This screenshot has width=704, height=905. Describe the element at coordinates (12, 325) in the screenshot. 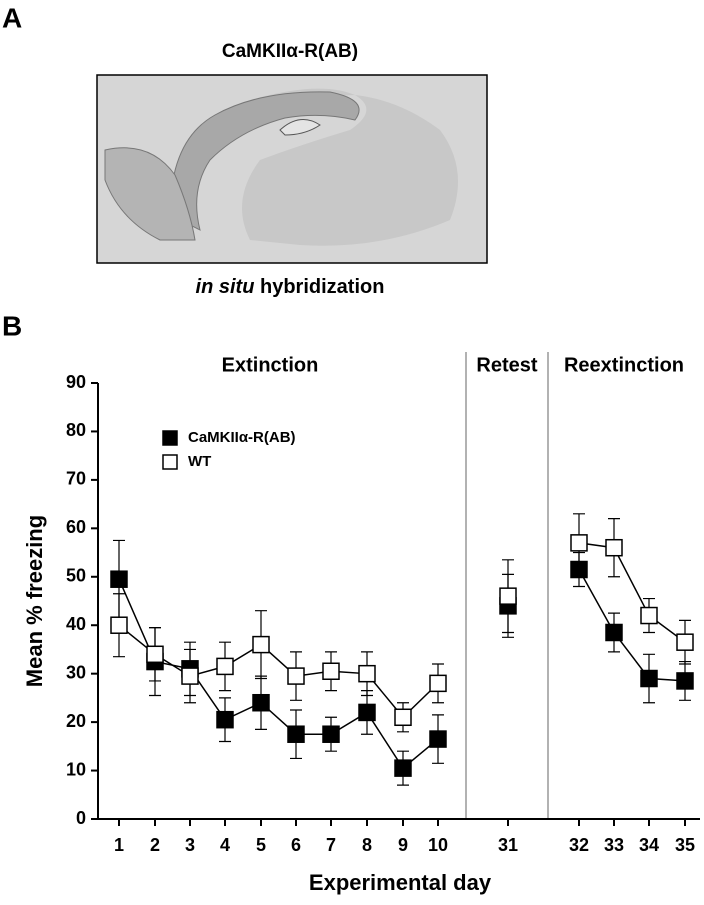

I see `panel-label: B` at that location.